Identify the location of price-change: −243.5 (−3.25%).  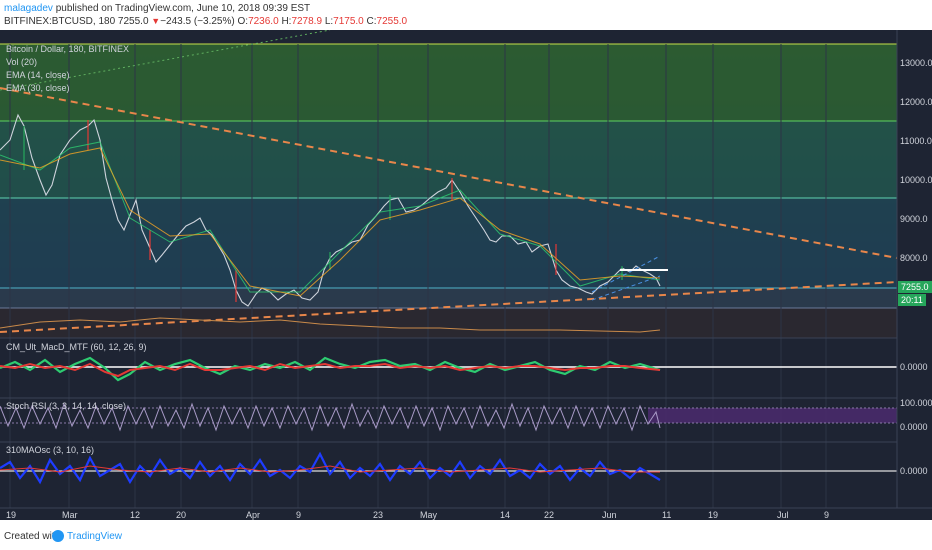
(197, 21).